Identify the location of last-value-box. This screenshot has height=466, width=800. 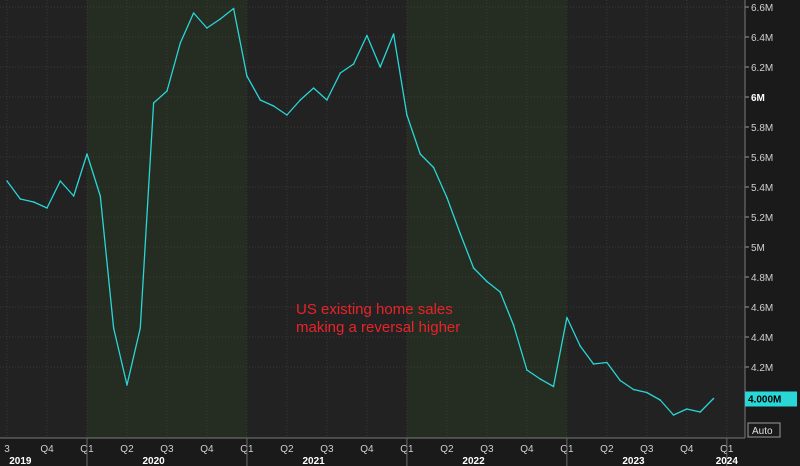
(771, 399).